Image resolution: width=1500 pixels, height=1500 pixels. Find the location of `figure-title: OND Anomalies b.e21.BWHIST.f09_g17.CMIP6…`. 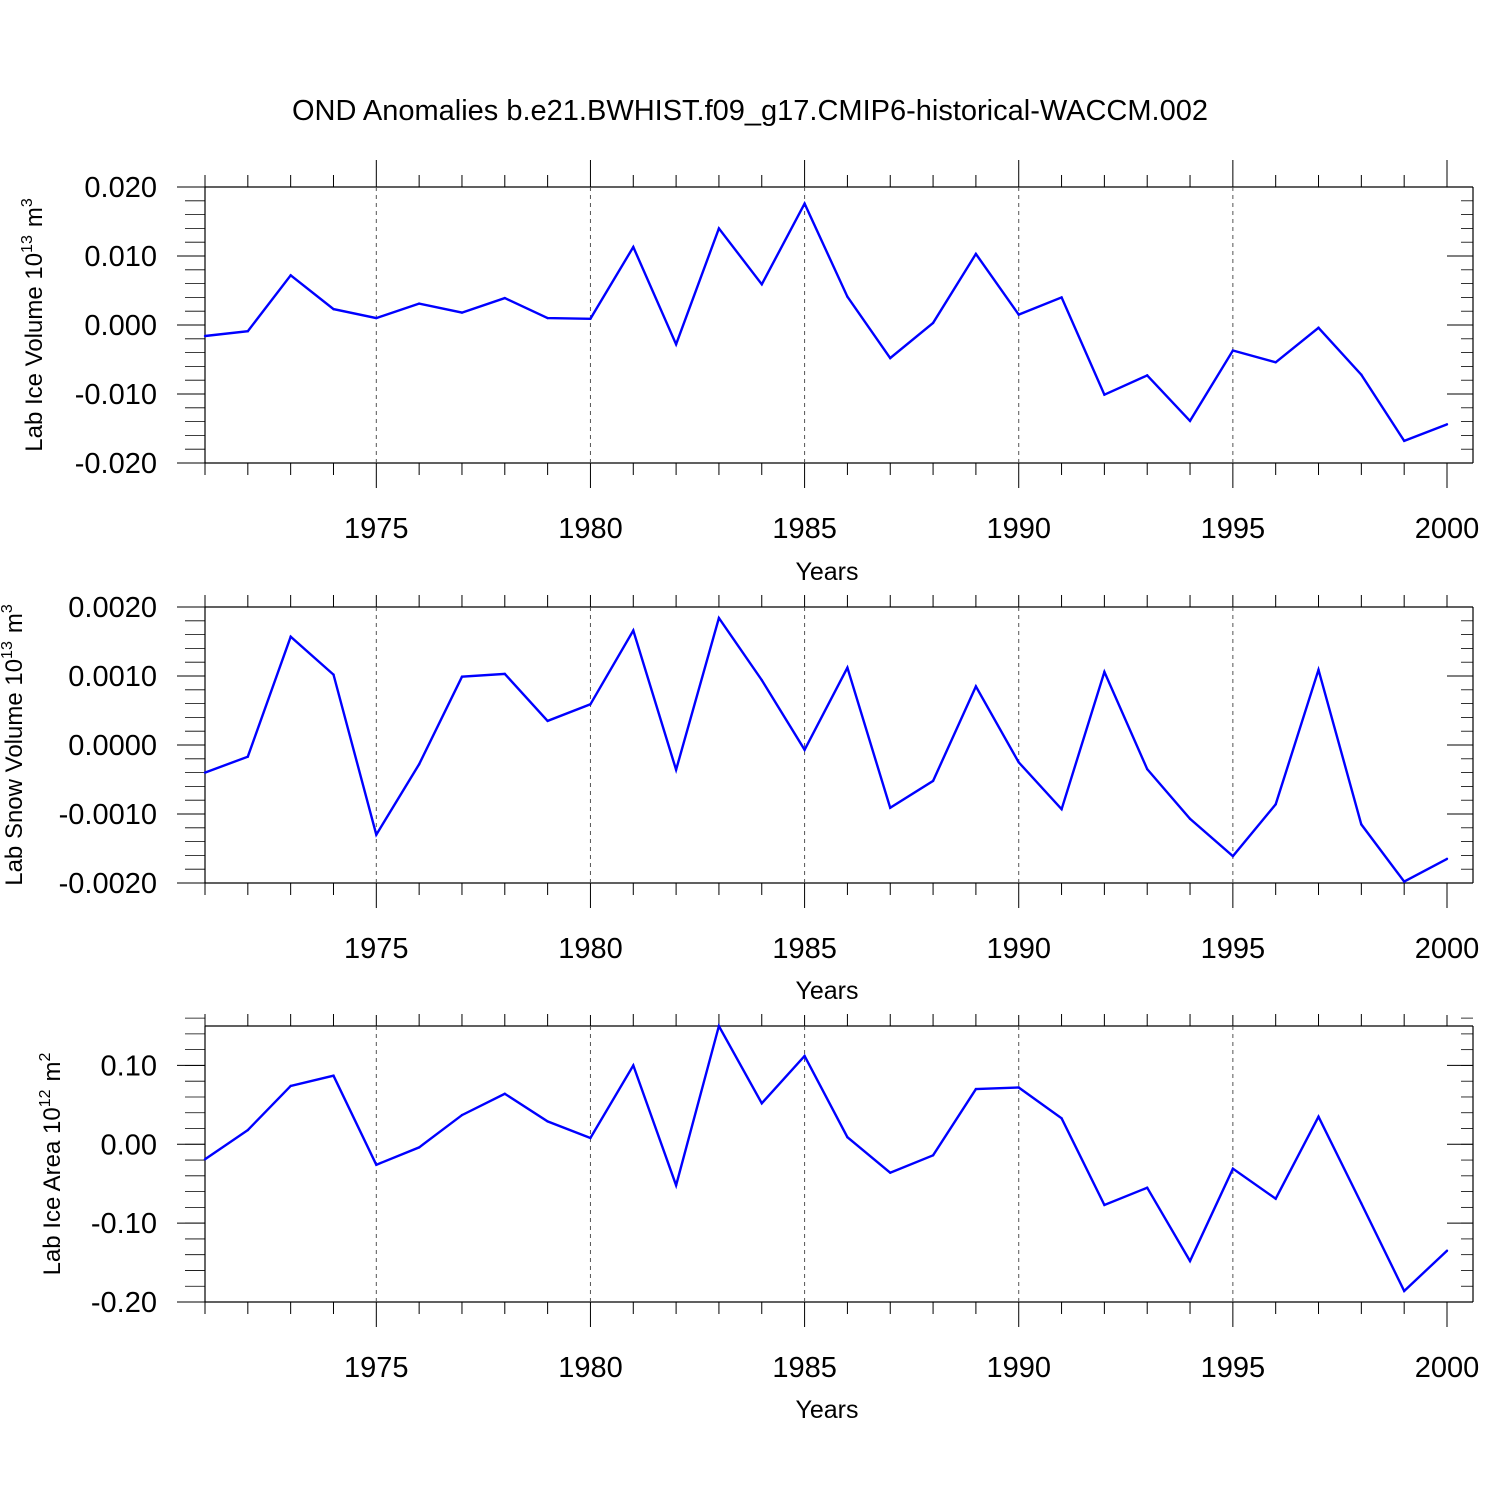

figure-title: OND Anomalies b.e21.BWHIST.f09_g17.CMIP6… is located at coordinates (750, 111).